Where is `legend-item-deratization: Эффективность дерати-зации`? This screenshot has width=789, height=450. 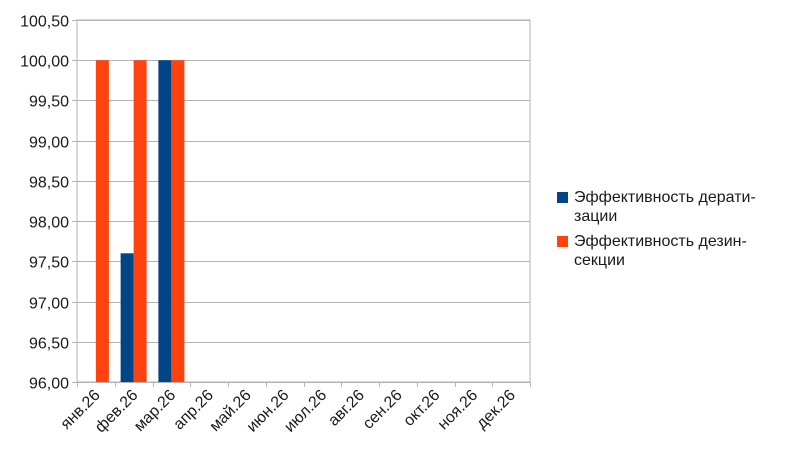 legend-item-deratization: Эффективность дерати-зации is located at coordinates (673, 207).